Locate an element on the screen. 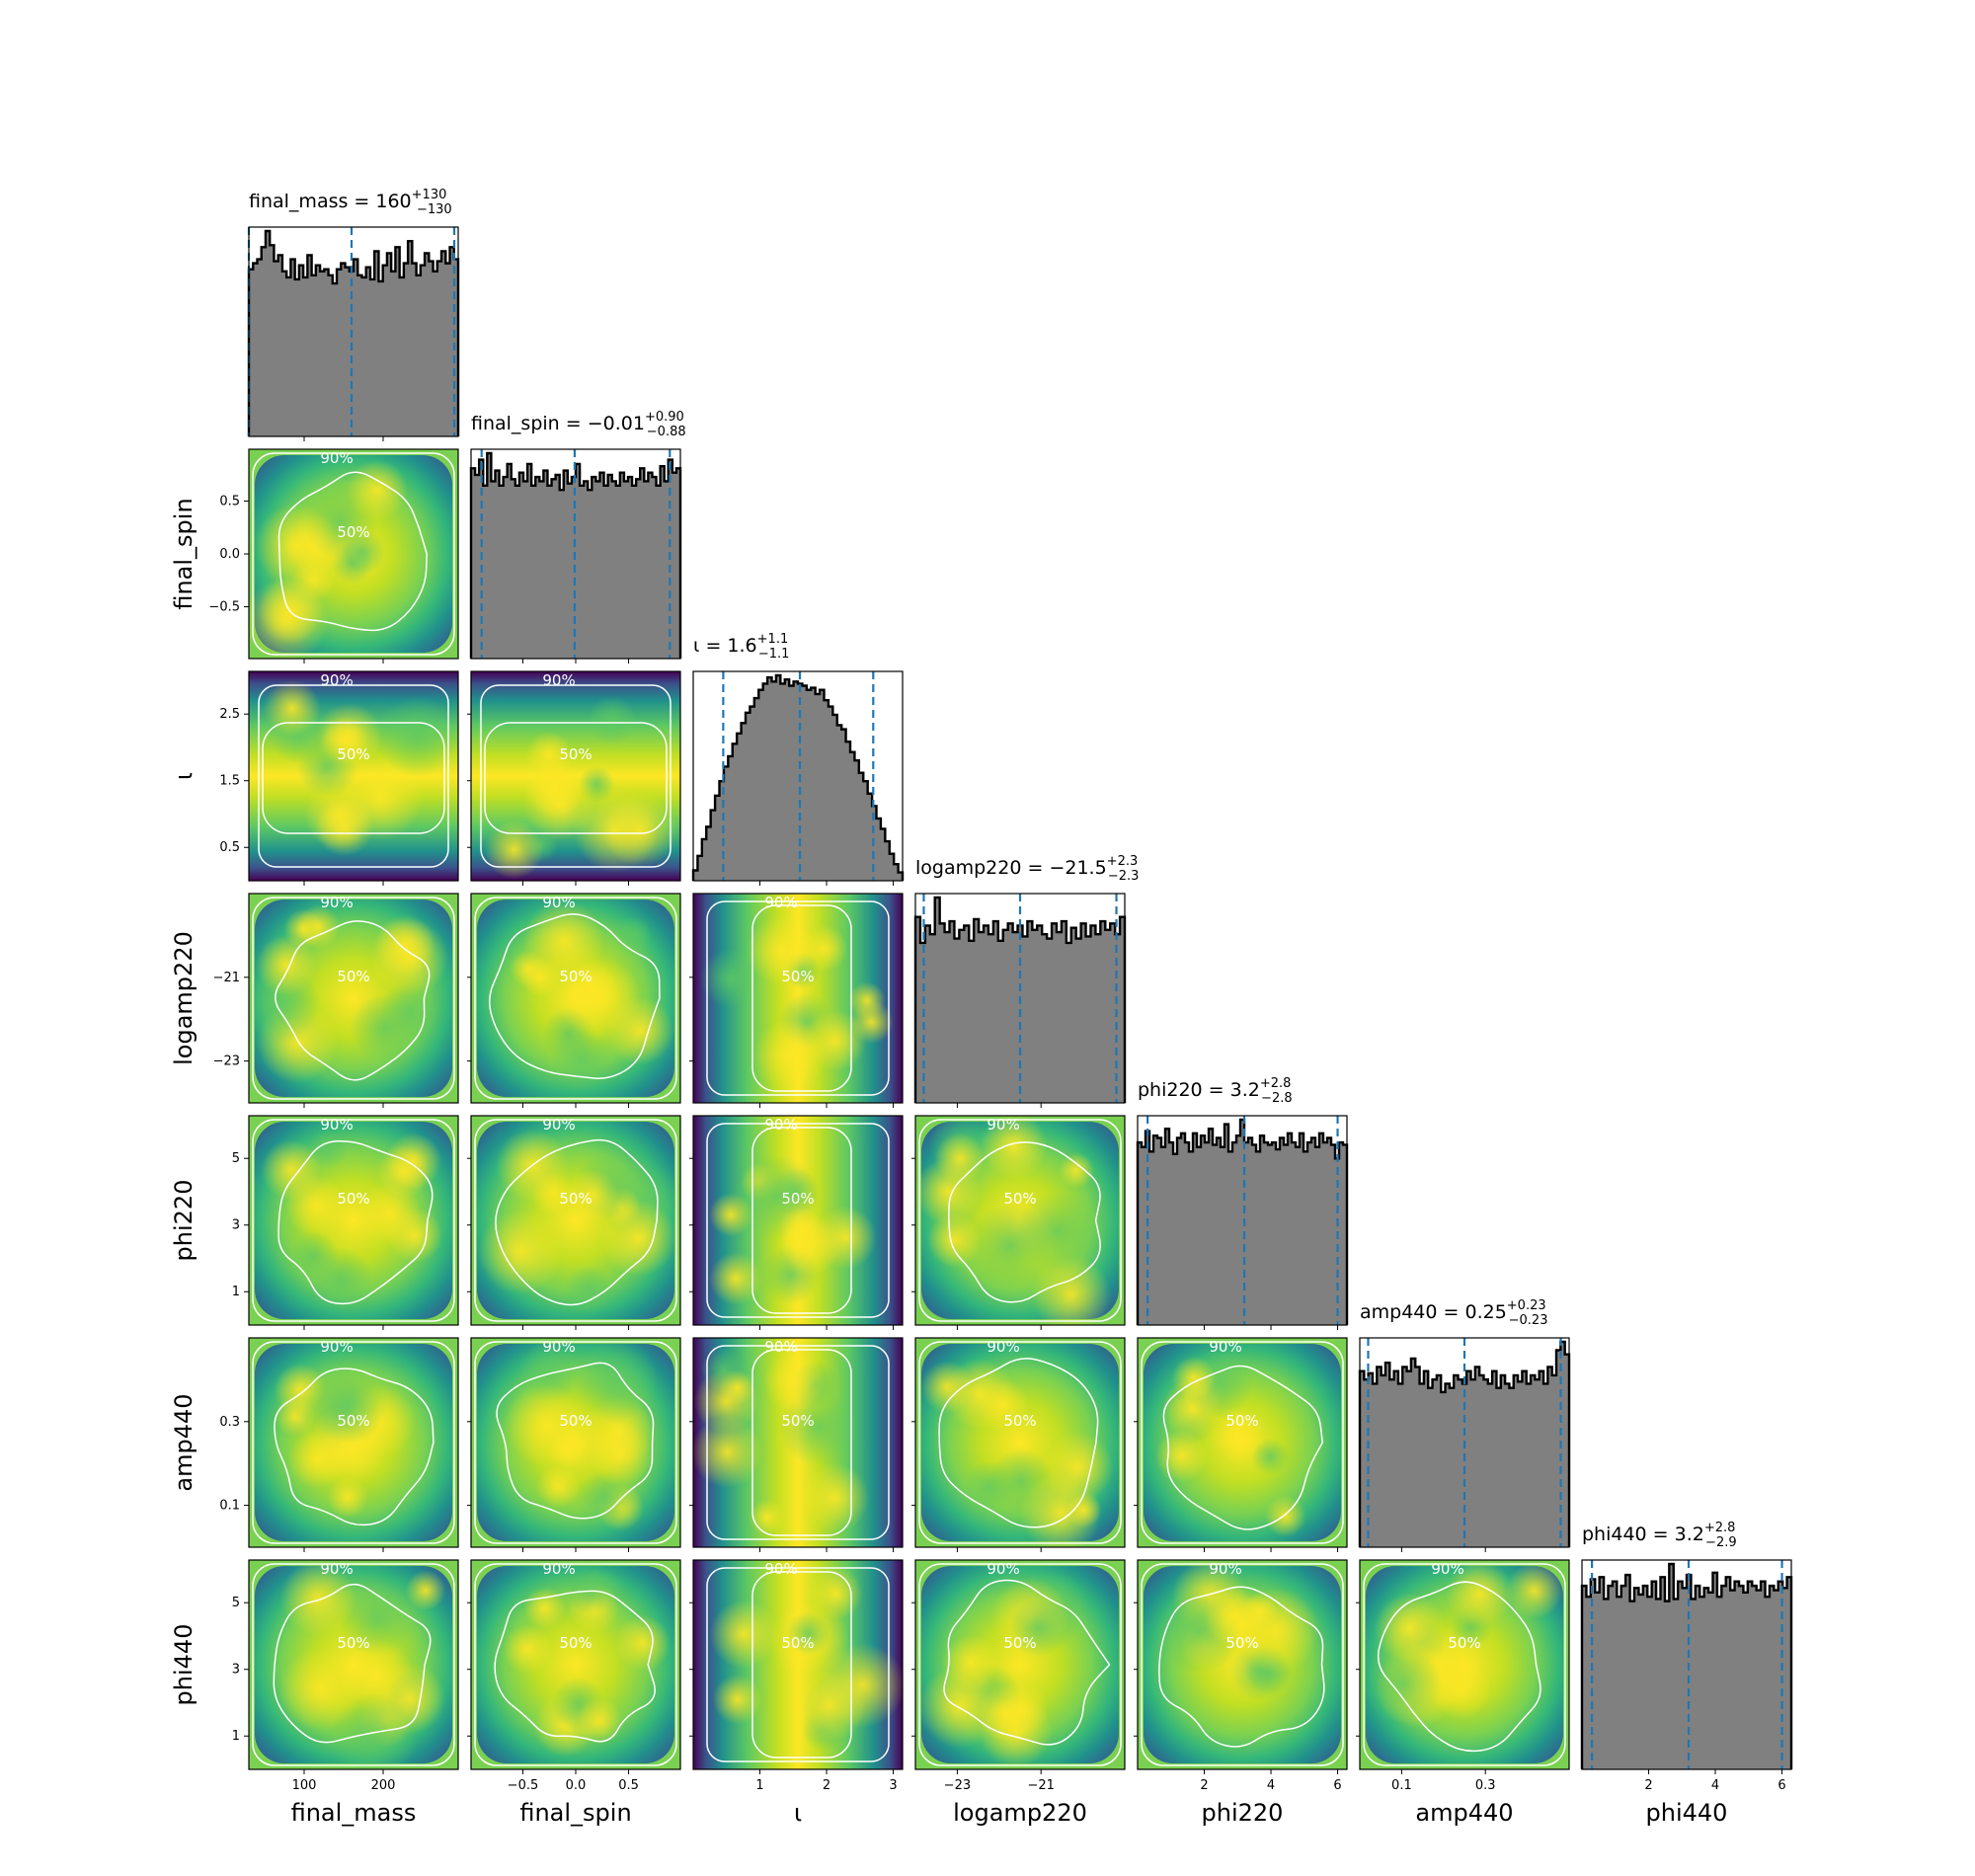  panel-final_spin-phi220: 50% 90% is located at coordinates (574, 1222).